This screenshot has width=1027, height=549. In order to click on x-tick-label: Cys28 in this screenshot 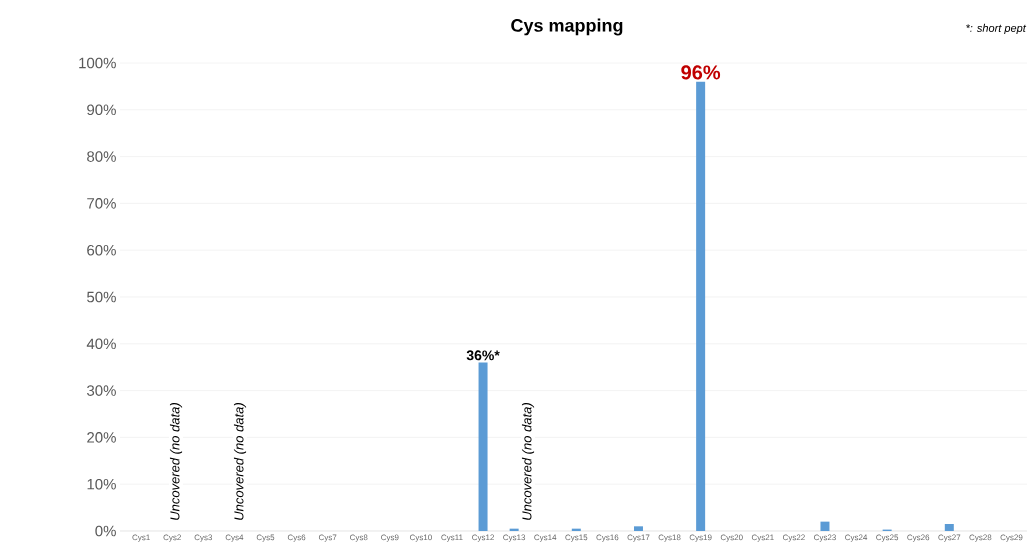, I will do `click(980, 538)`.